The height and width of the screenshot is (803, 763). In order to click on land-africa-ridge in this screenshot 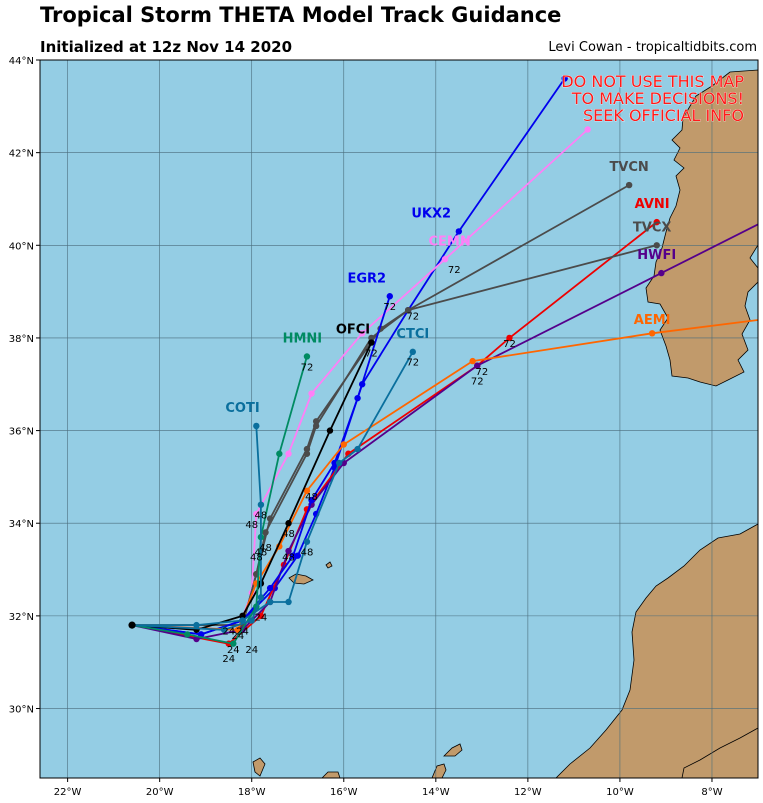, I will do `click(719, 752)`.